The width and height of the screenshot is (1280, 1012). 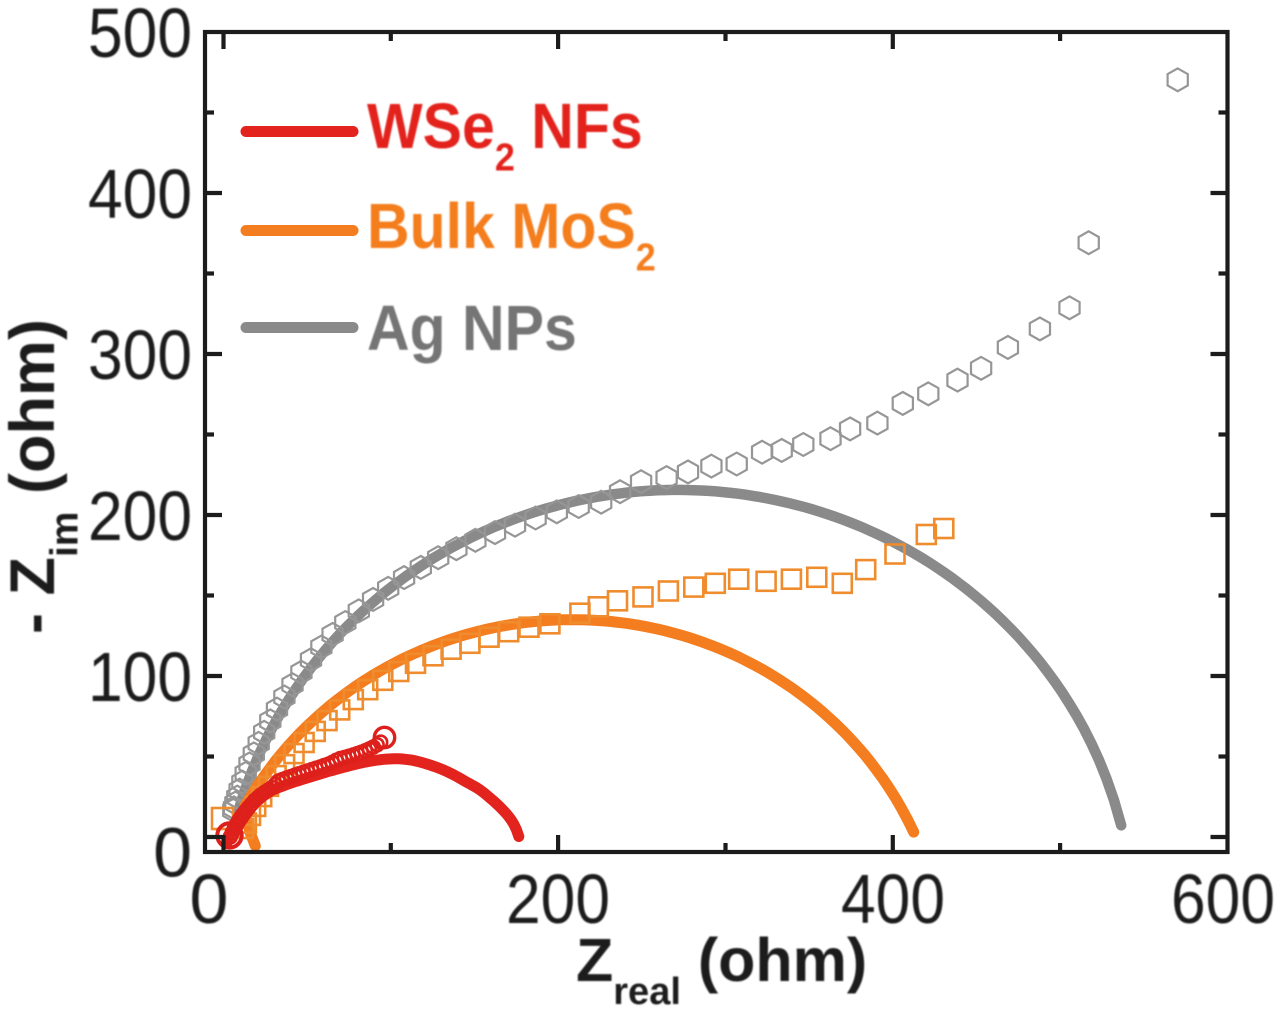 I want to click on svg-text: 500, so click(x=140, y=36).